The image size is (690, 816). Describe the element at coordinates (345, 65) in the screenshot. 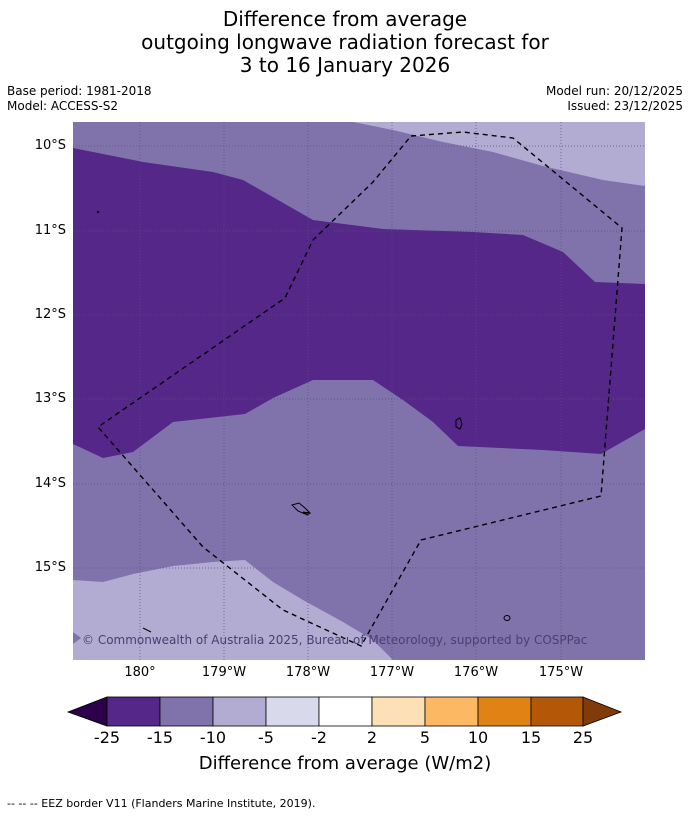

I see `title-line-3: 3 to 16 January 2026` at that location.